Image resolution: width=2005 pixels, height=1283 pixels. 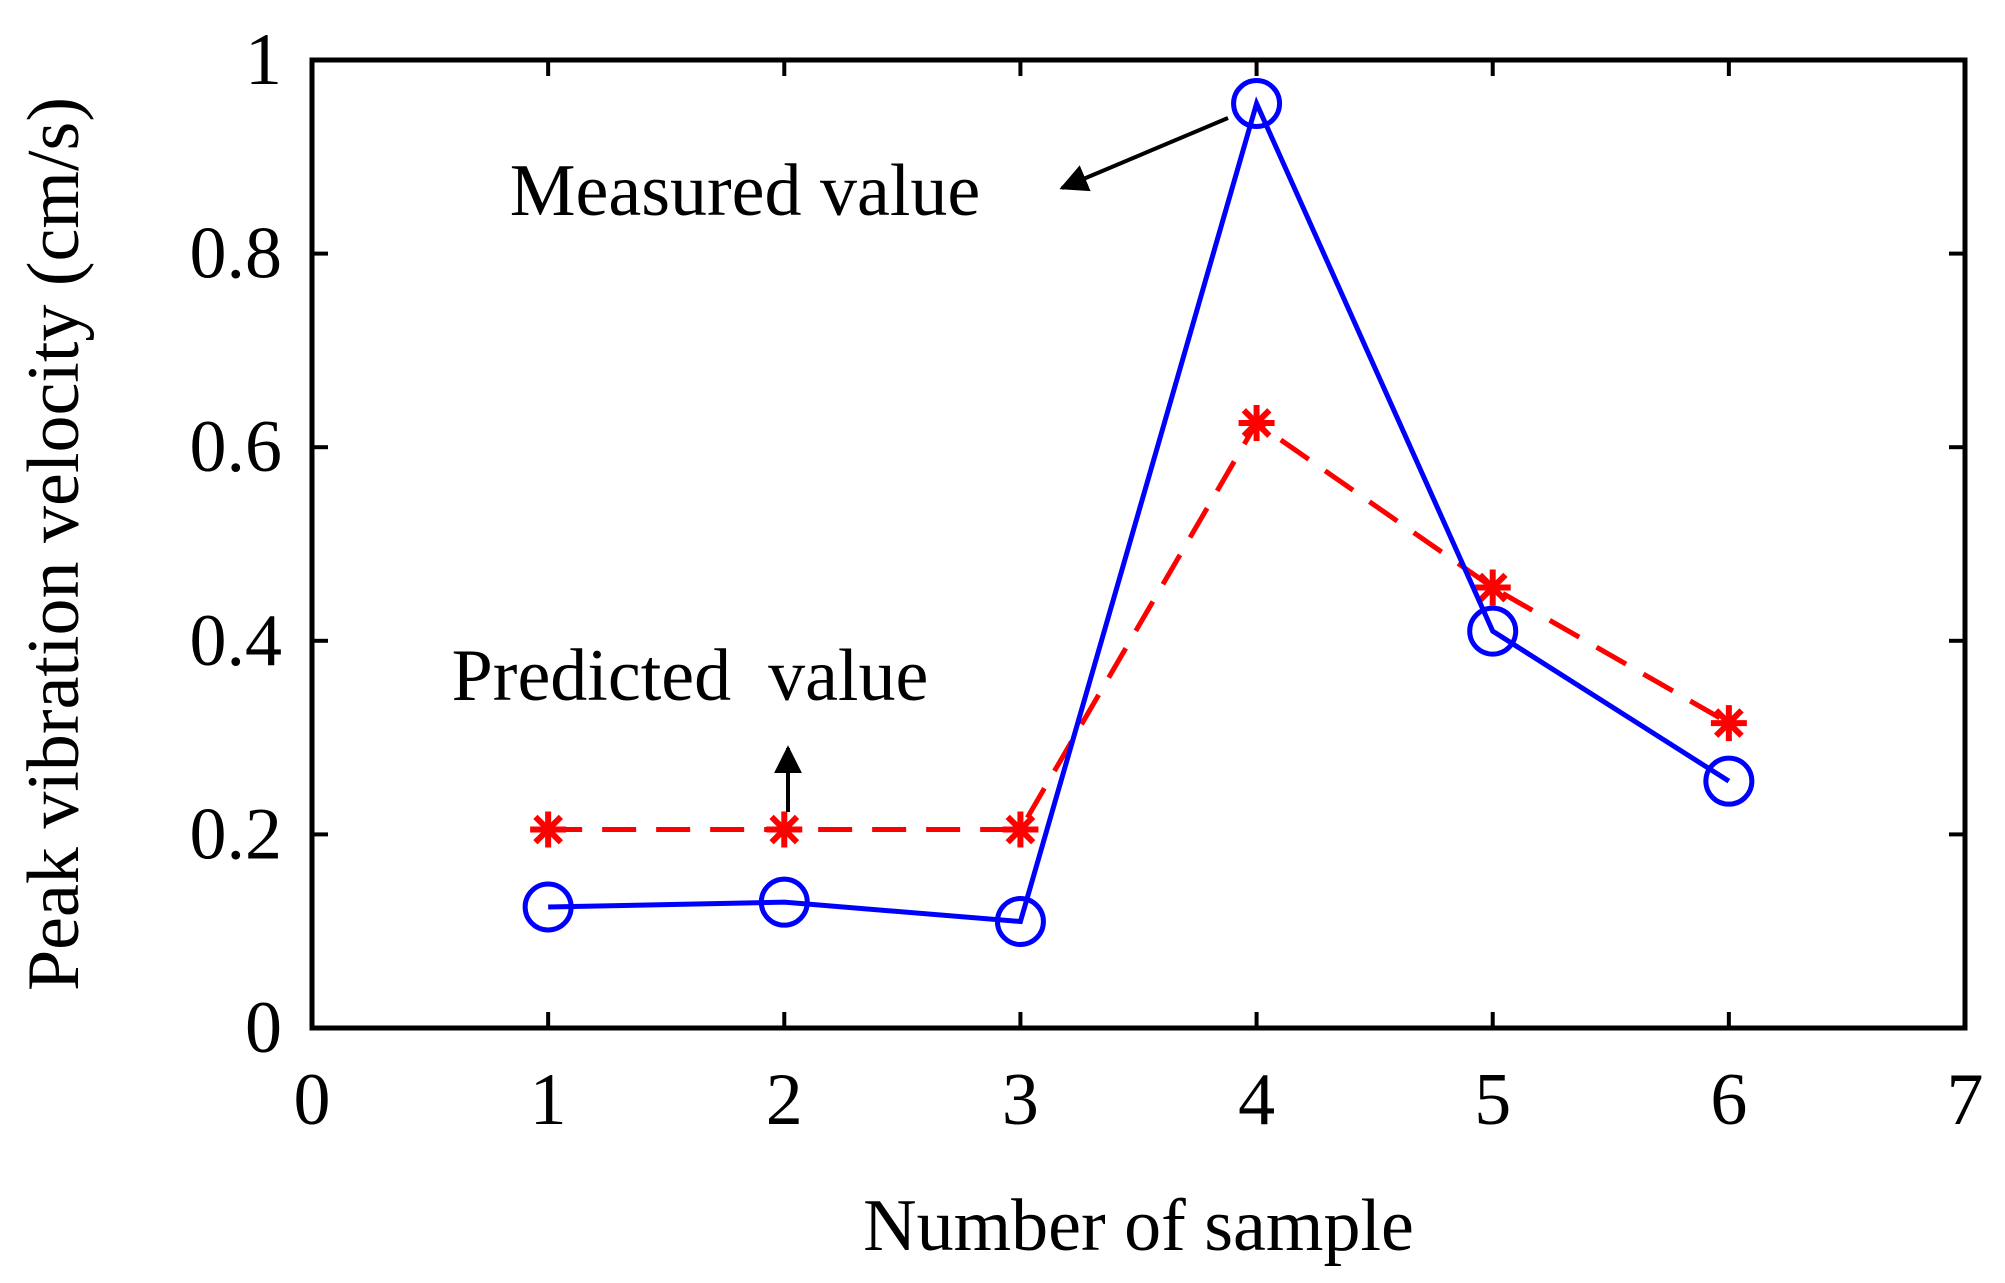 What do you see at coordinates (54, 544) in the screenshot?
I see `y-axis-title: Peak vibration velocity (cm/s)` at bounding box center [54, 544].